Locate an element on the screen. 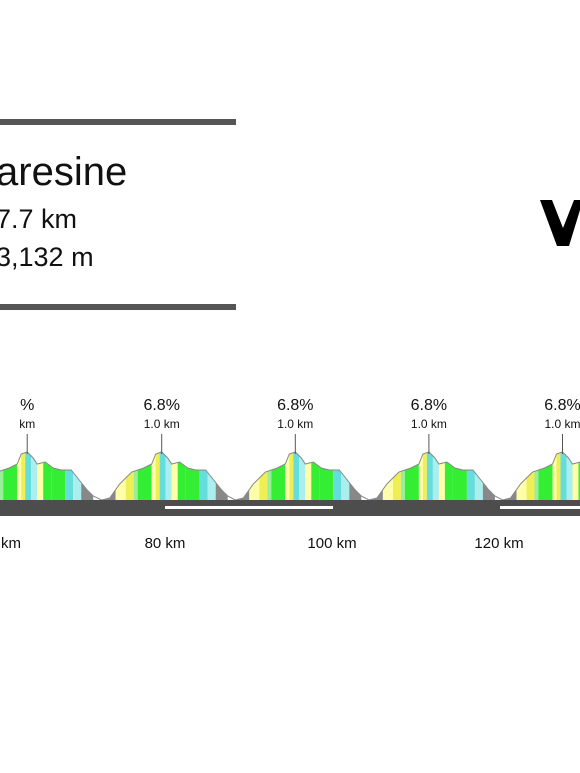 The image size is (580, 773). climb-grade-label: % is located at coordinates (27, 405).